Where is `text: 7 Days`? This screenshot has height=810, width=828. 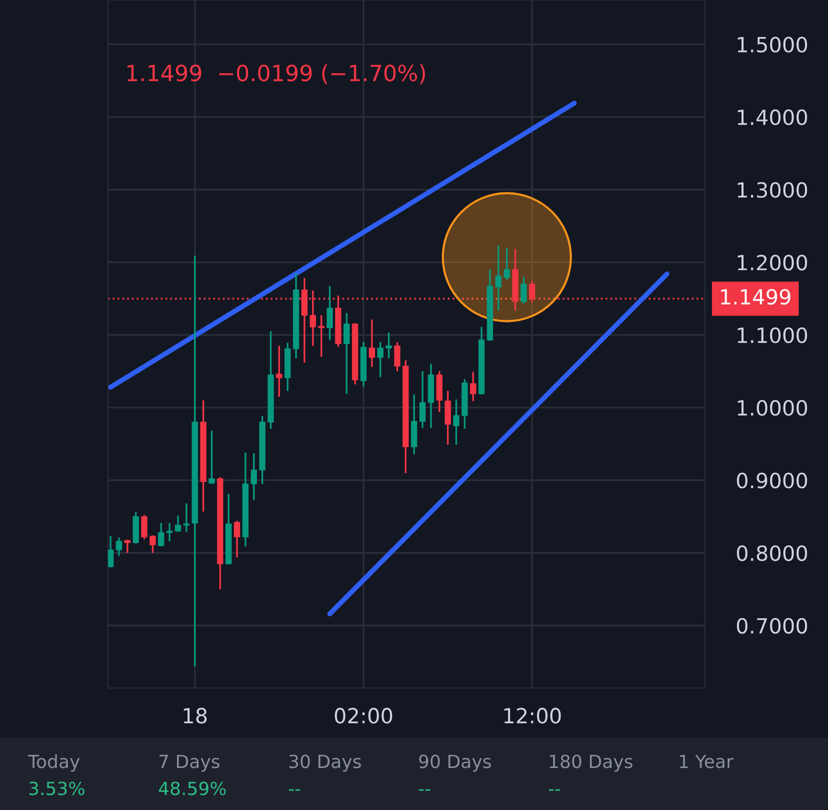
text: 7 Days is located at coordinates (189, 763).